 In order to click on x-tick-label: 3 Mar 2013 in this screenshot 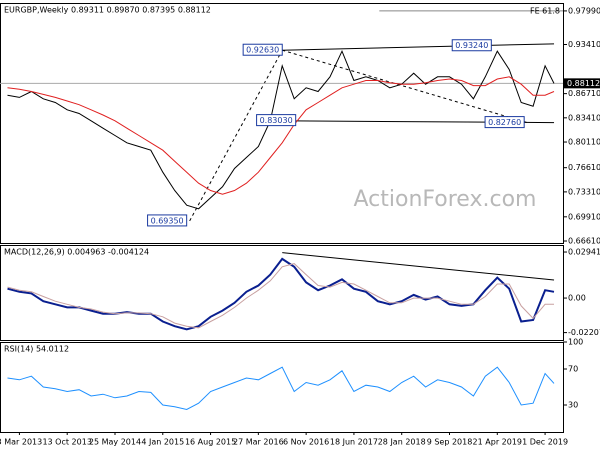, I will do `click(21, 442)`.